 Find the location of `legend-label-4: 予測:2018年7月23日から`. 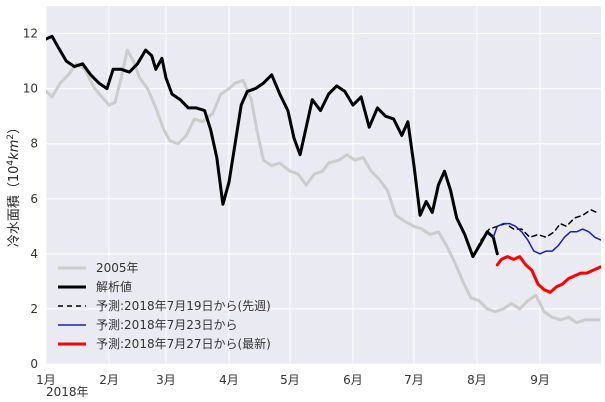

legend-label-4: 予測:2018年7月23日から is located at coordinates (167, 325).